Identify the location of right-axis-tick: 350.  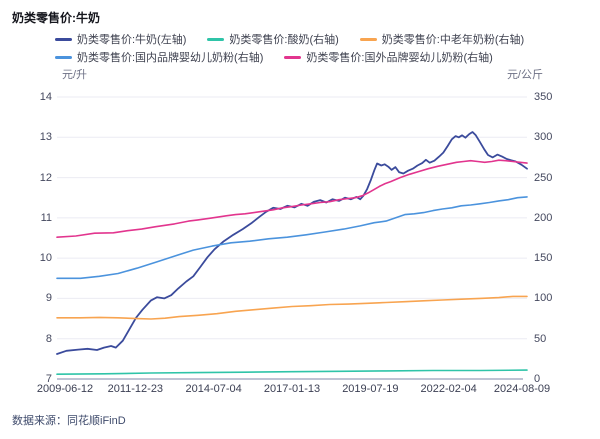
(543, 97).